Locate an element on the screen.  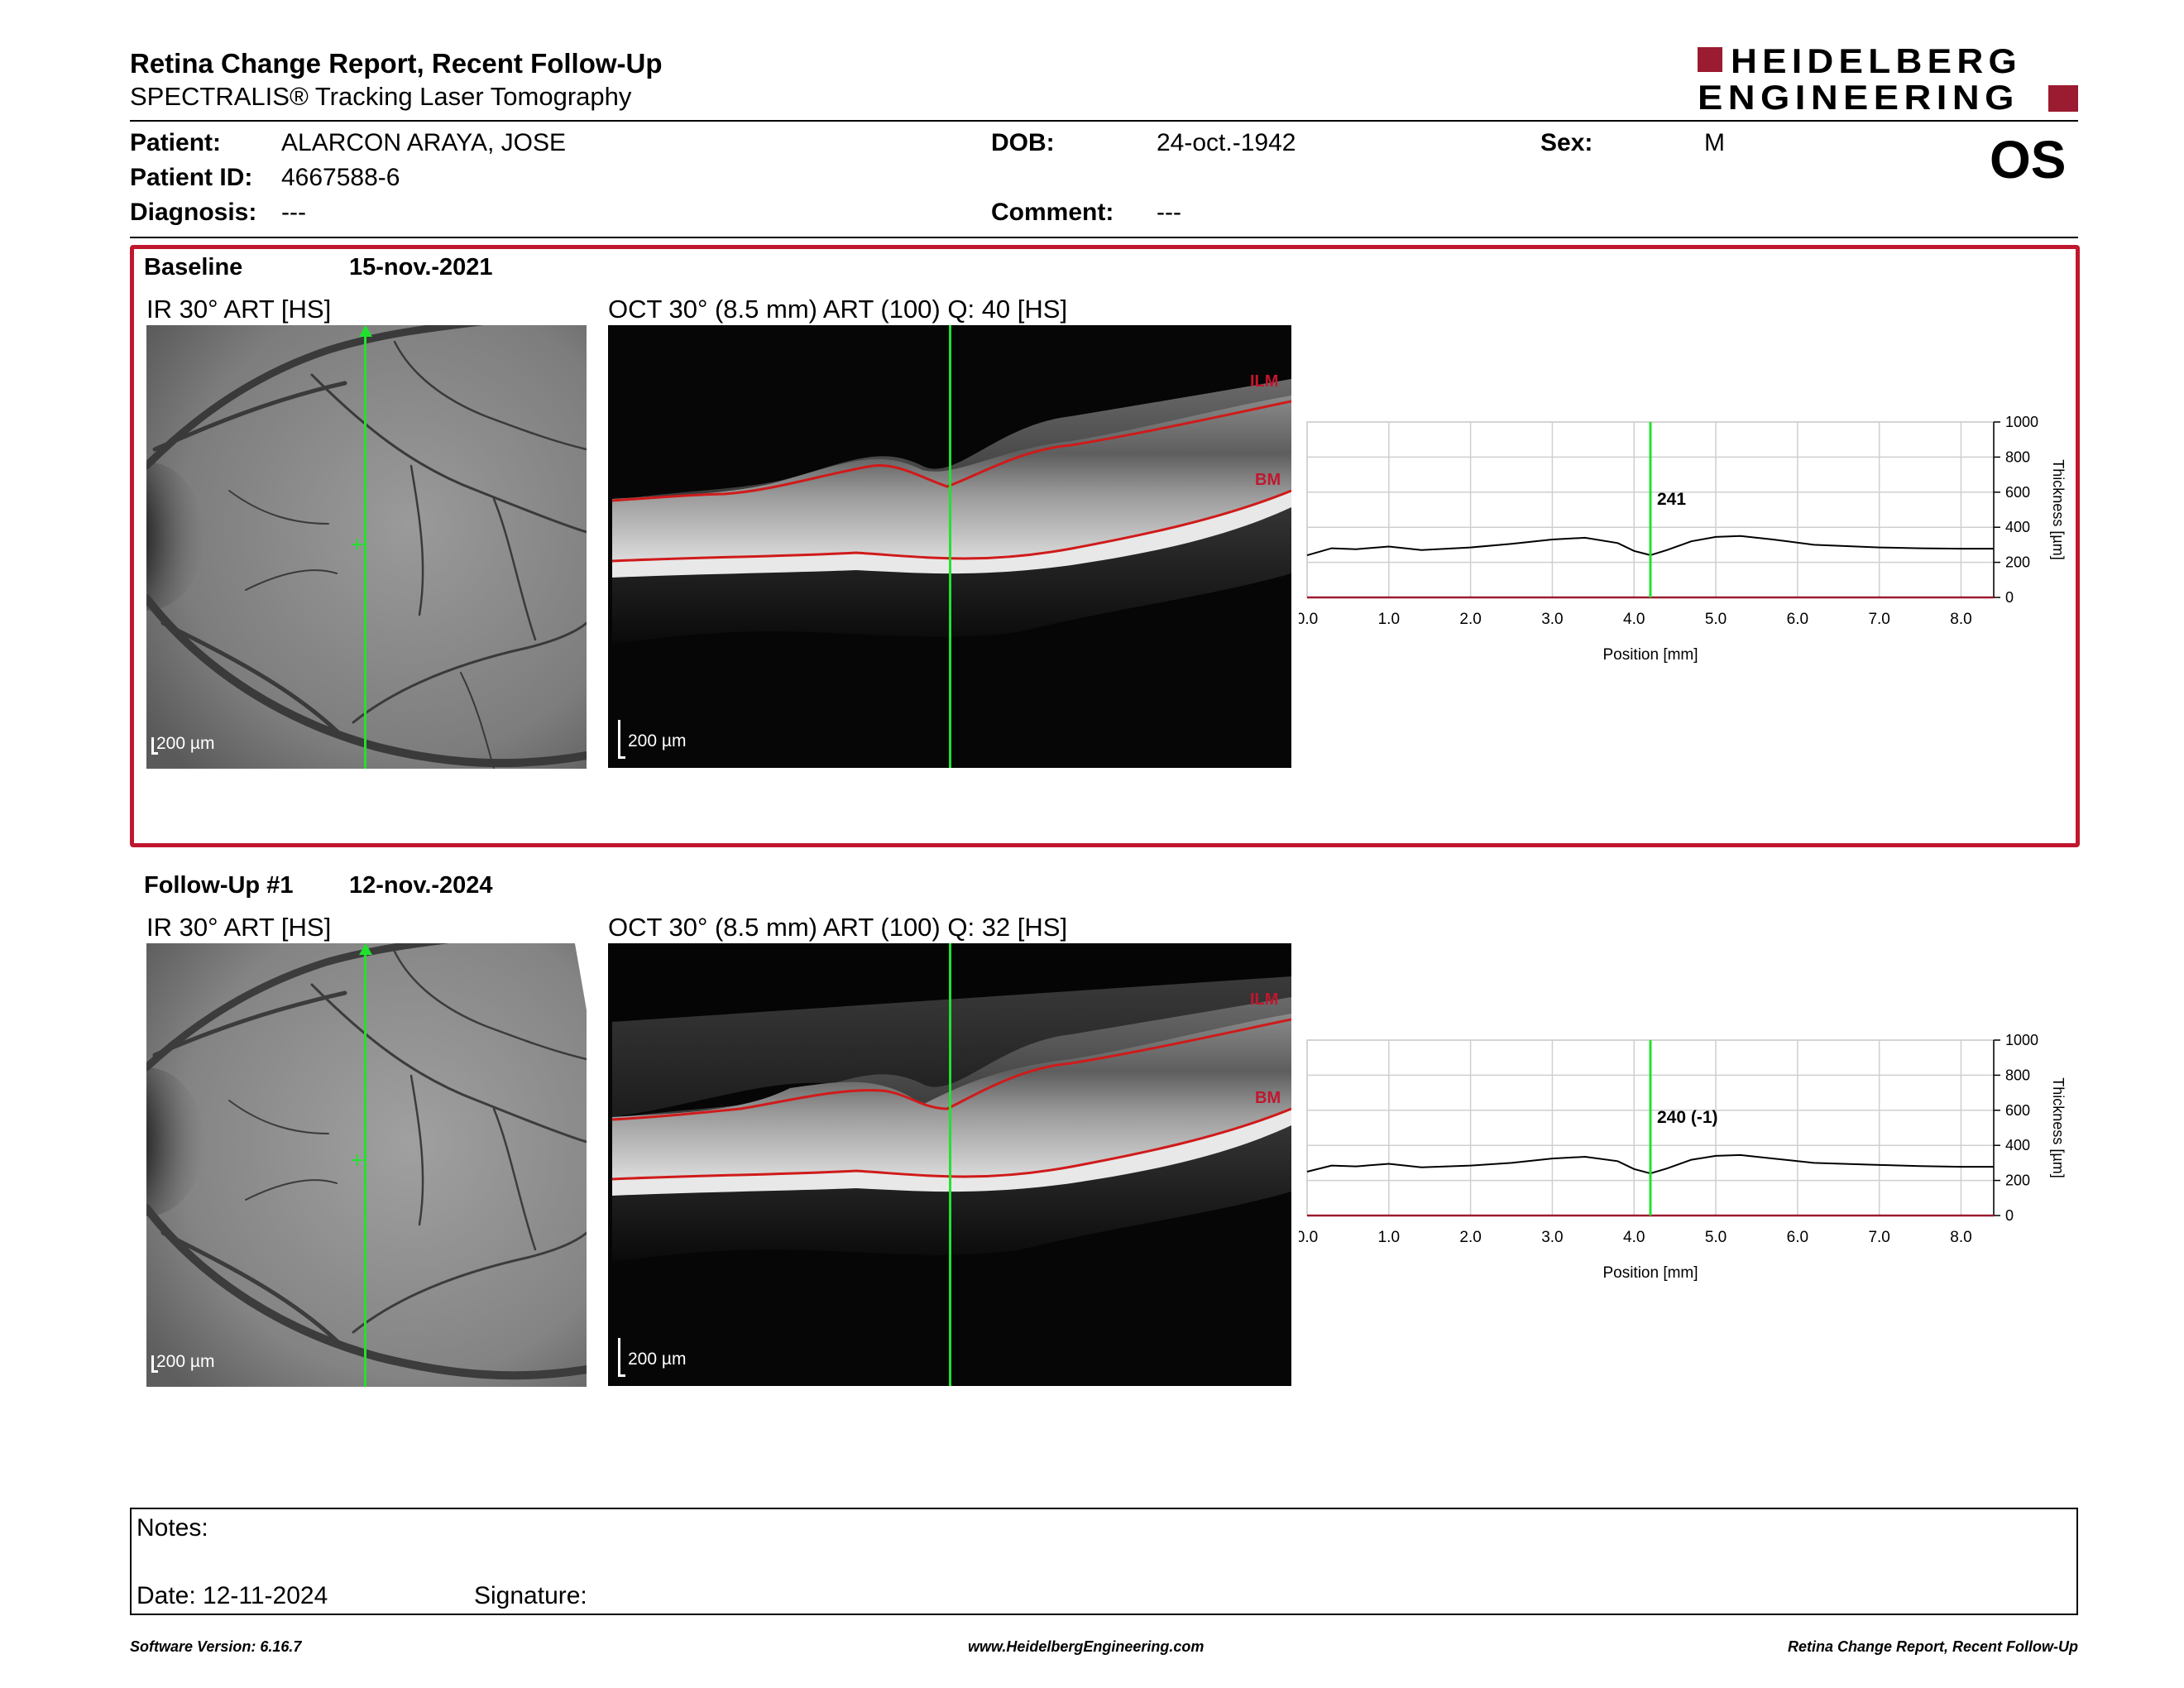
footer-website-link: www.HeidelbergEngineering.com is located at coordinates (1086, 1646).